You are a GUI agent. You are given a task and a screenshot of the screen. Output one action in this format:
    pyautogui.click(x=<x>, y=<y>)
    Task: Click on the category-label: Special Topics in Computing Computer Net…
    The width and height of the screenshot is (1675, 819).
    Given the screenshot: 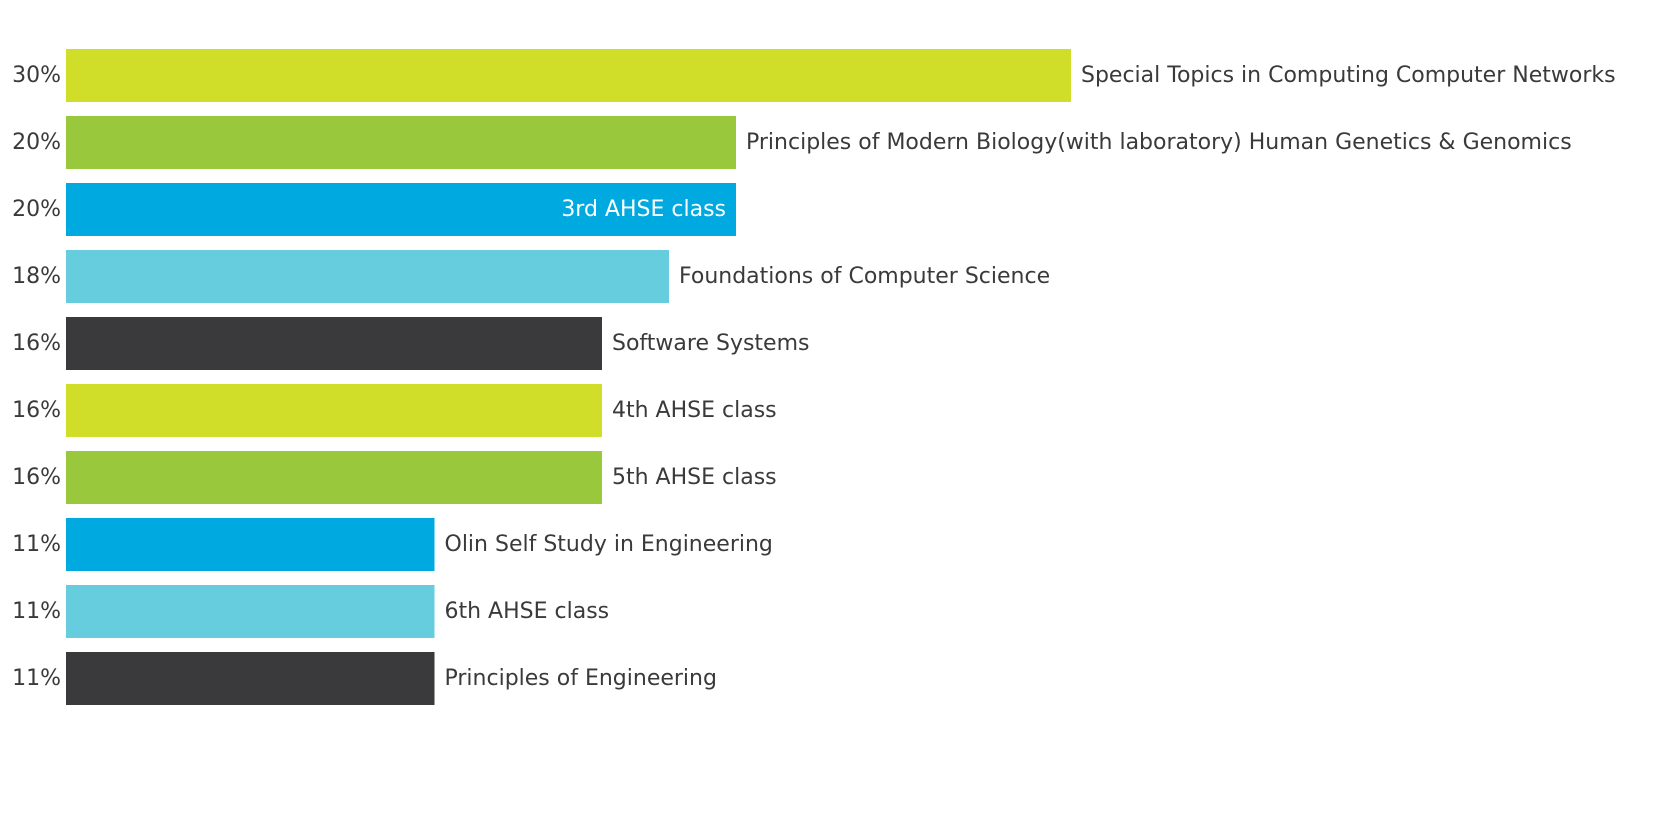 What is the action you would take?
    pyautogui.click(x=1348, y=75)
    